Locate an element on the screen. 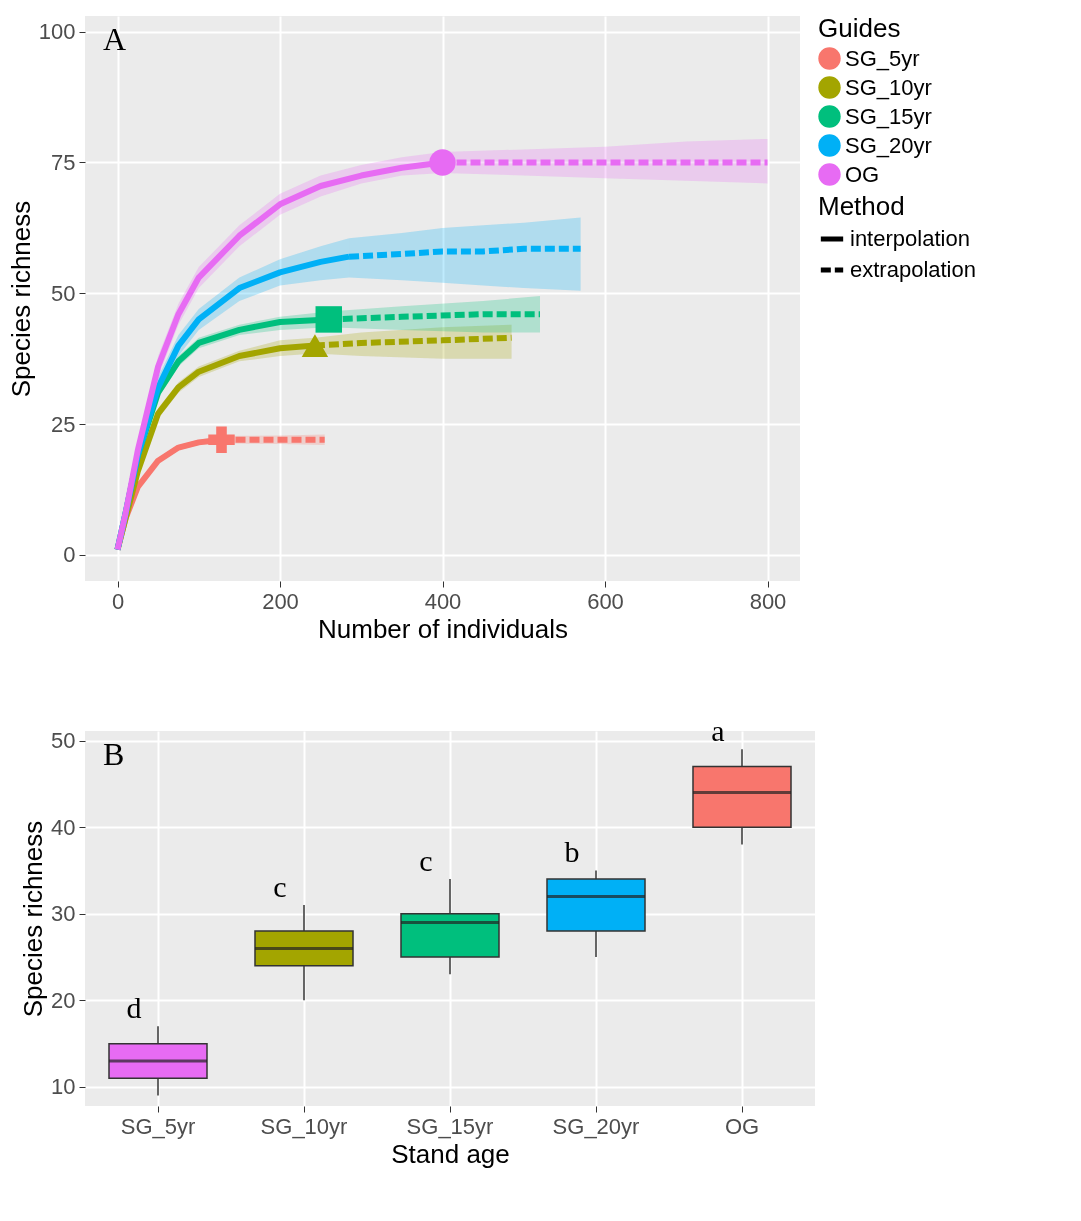 The height and width of the screenshot is (1221, 1081). annotation: a is located at coordinates (718, 731).